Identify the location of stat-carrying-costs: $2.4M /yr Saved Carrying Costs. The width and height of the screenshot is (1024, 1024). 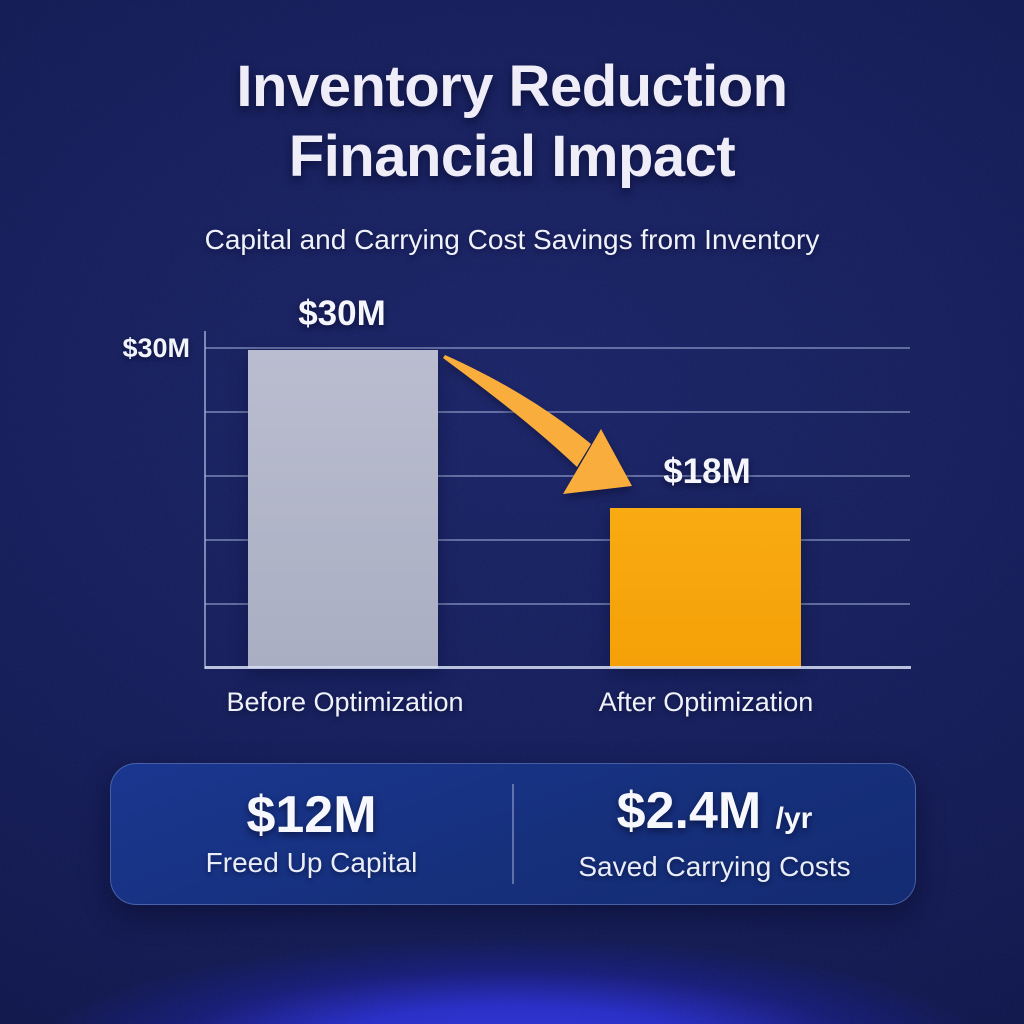
(714, 834).